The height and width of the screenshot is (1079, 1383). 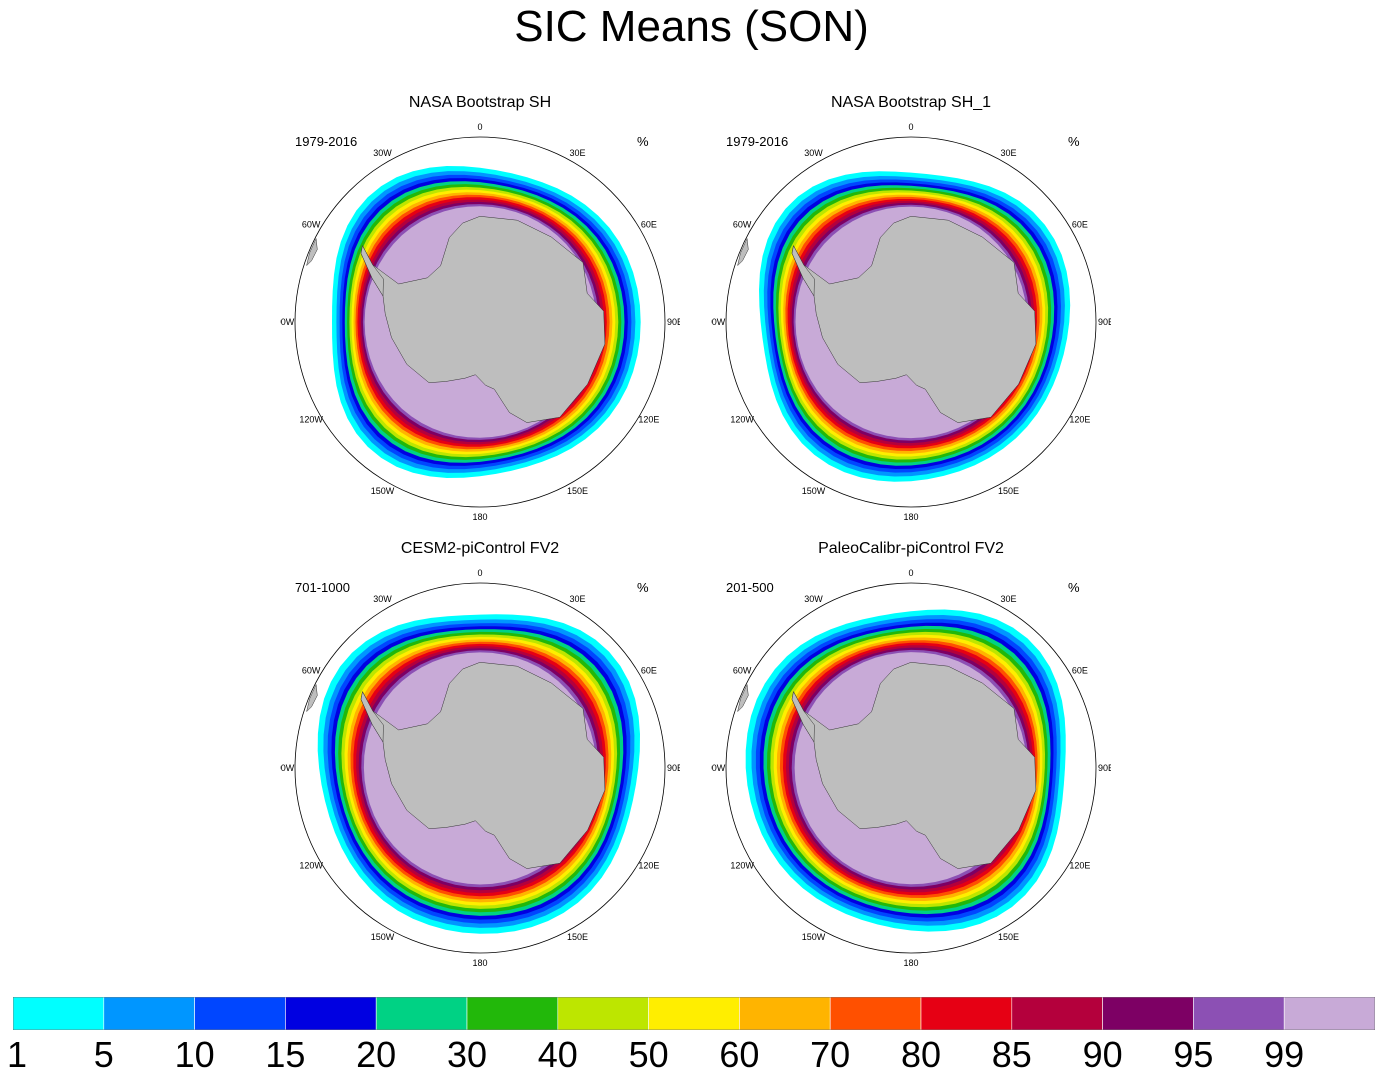 What do you see at coordinates (1102, 1054) in the screenshot?
I see `colorbar-tick-label: 90` at bounding box center [1102, 1054].